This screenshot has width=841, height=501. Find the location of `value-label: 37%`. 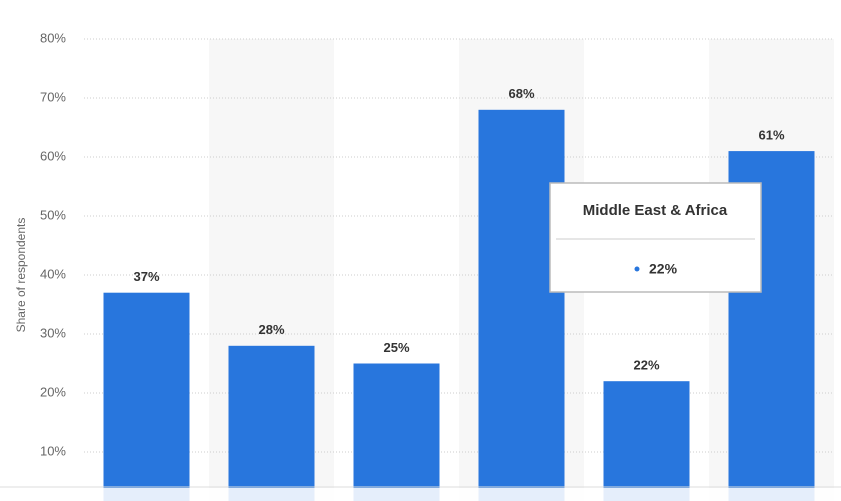

value-label: 37% is located at coordinates (146, 276).